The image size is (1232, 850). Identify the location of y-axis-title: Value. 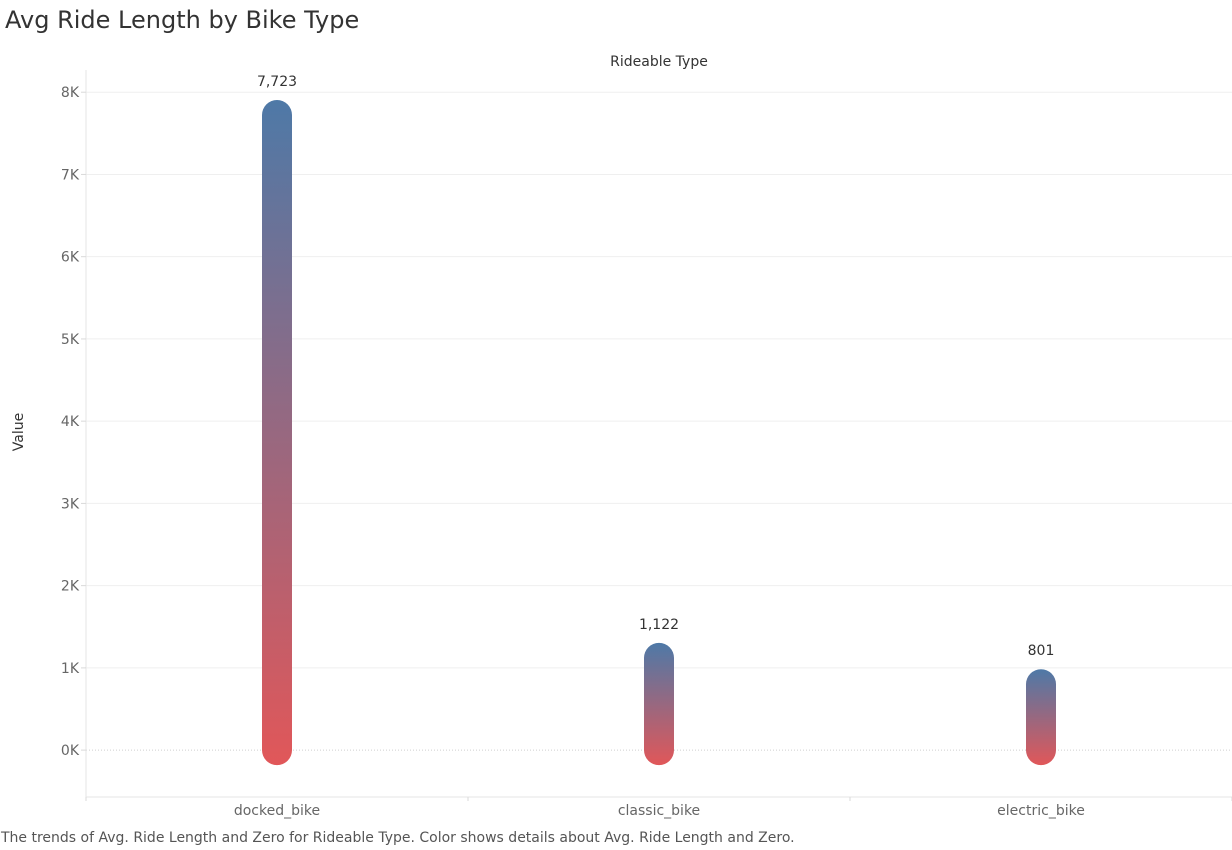
(19, 432).